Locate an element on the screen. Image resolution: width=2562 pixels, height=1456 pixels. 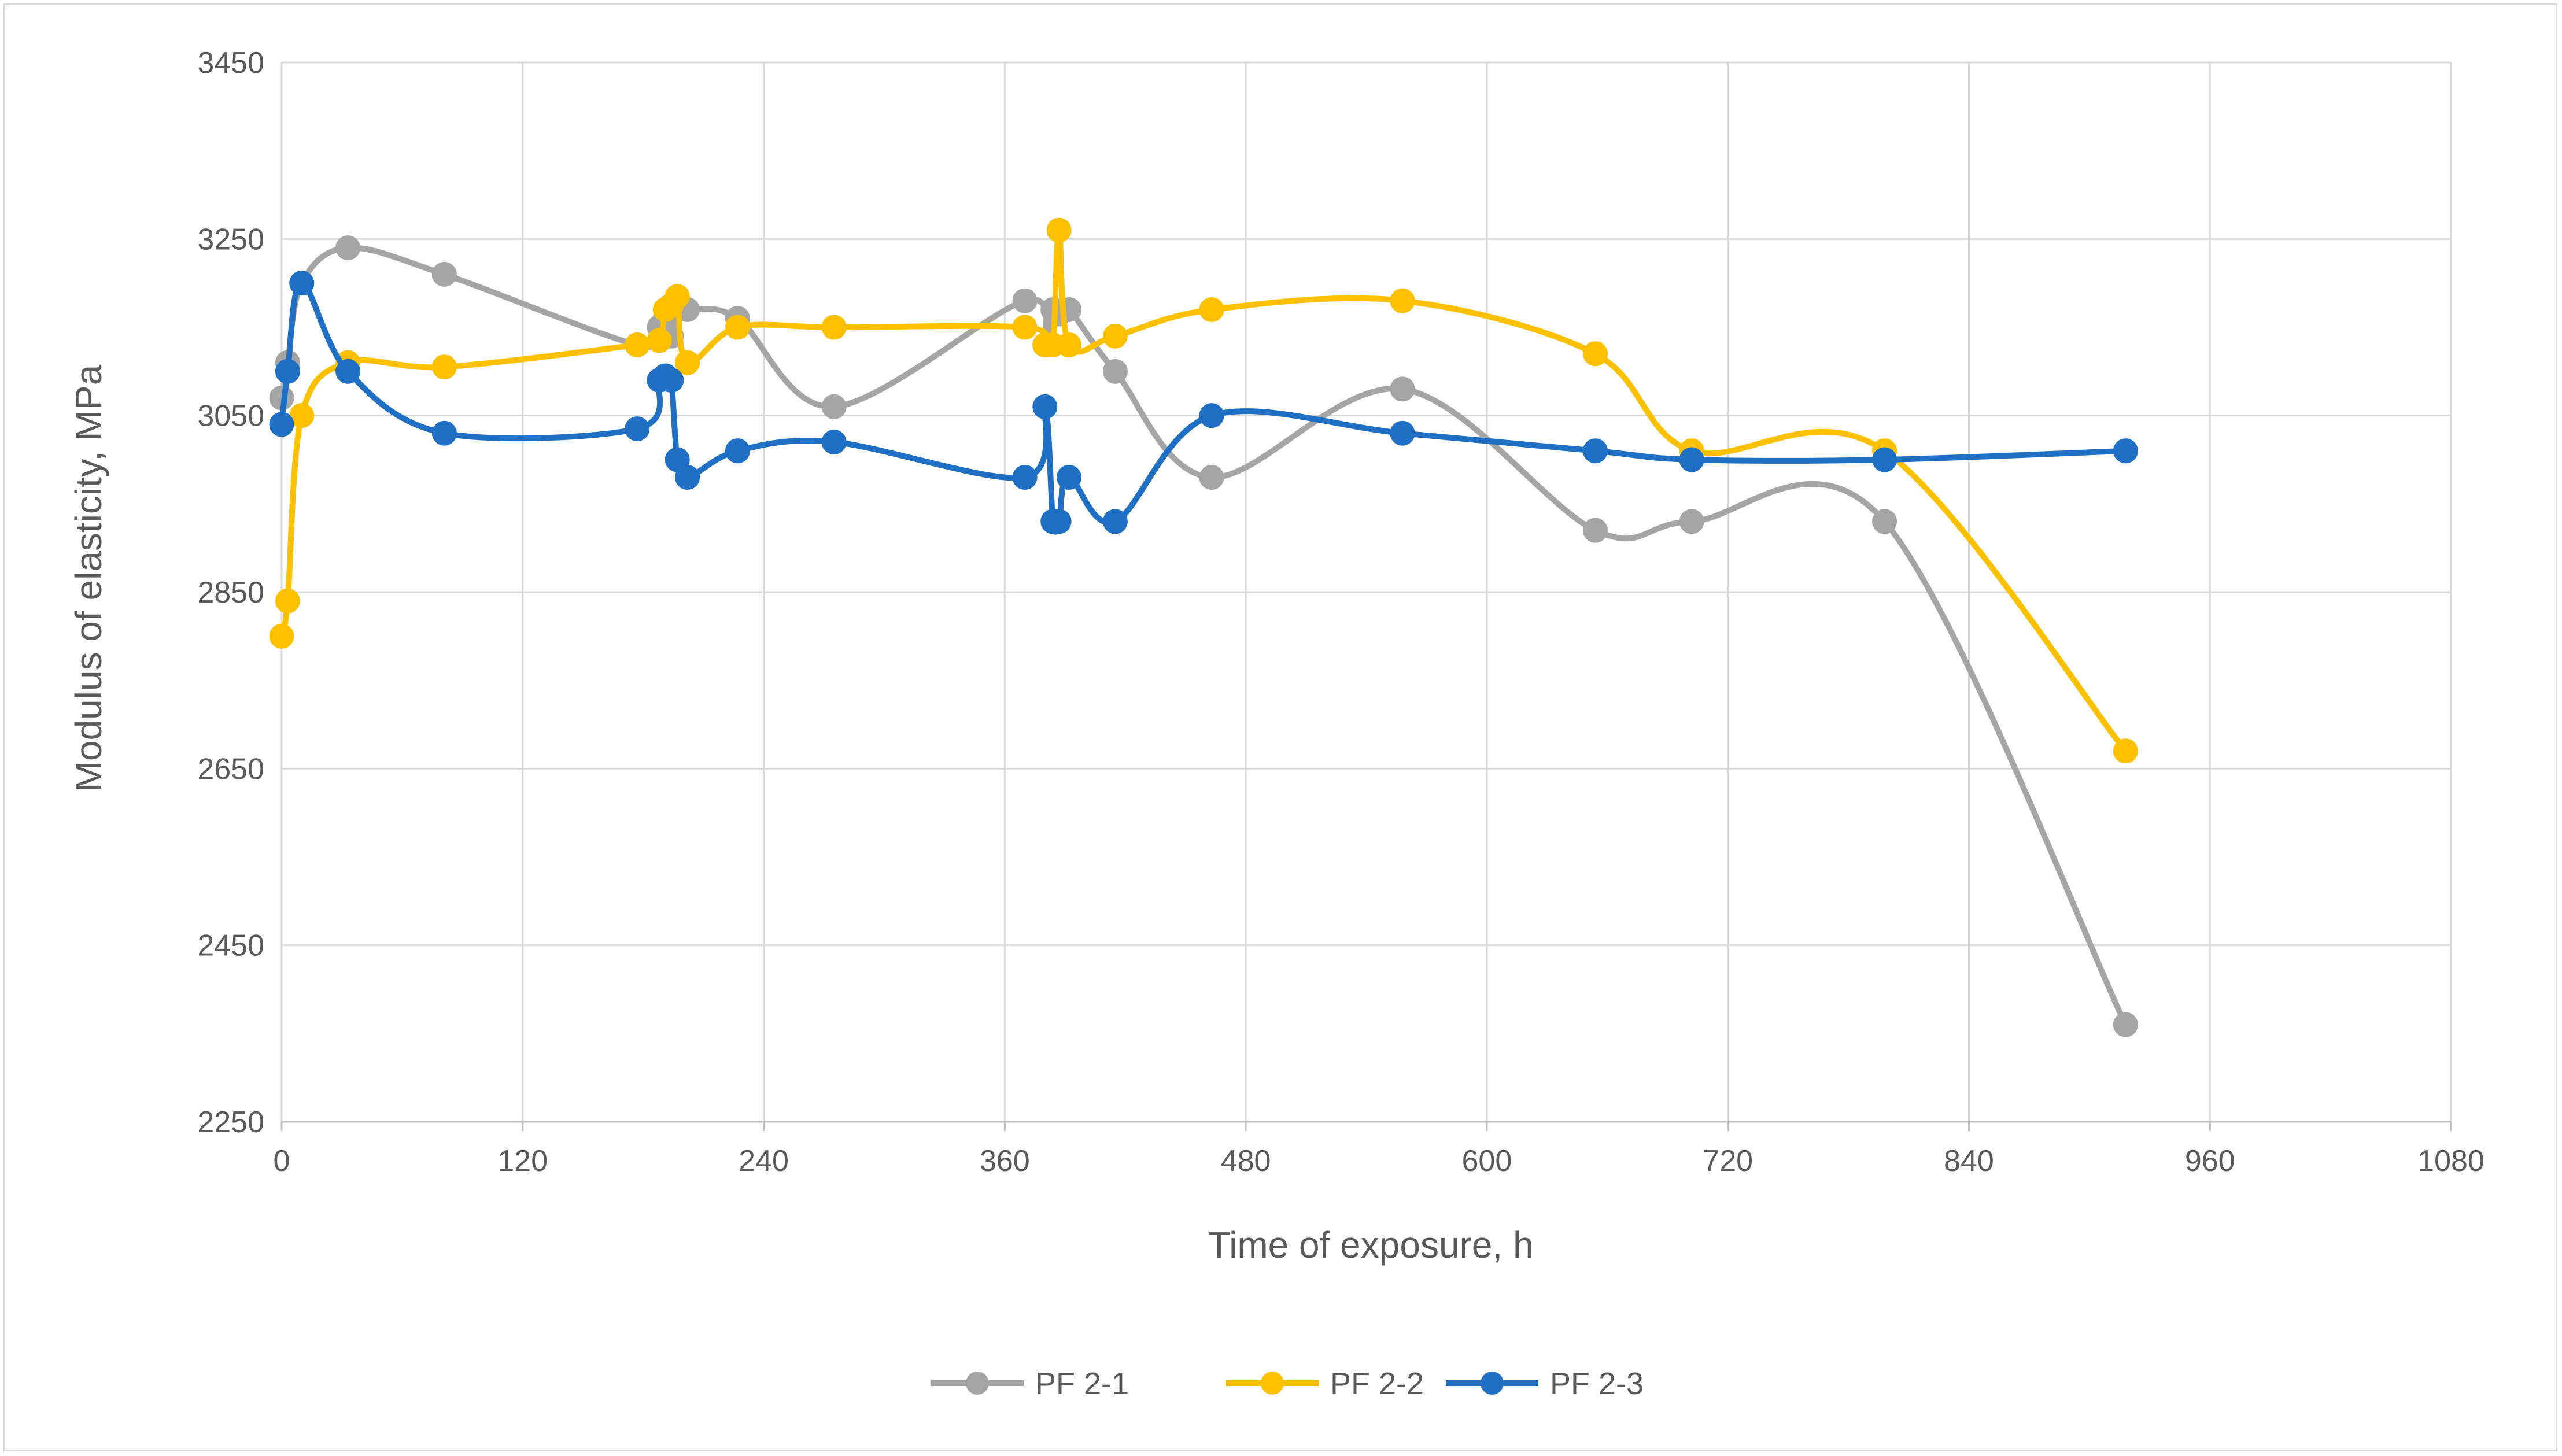
legend-label: PF 2-1 is located at coordinates (1082, 1383).